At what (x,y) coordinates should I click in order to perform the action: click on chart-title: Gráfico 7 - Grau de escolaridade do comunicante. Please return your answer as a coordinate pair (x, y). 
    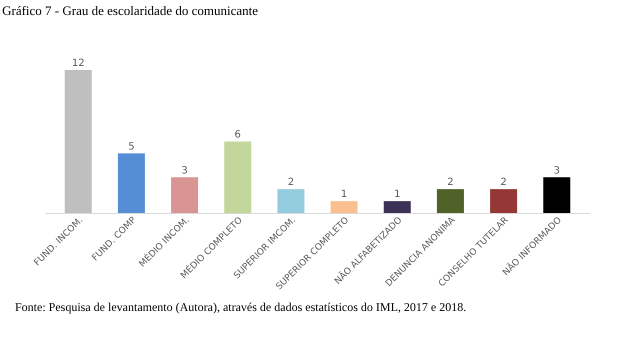
    Looking at the image, I should click on (130, 10).